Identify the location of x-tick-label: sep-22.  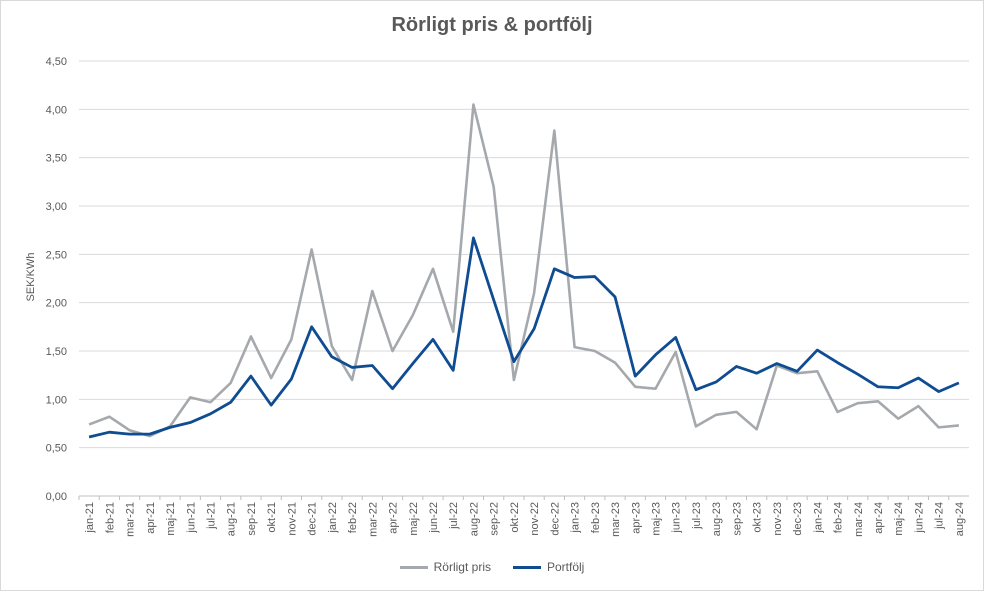
(495, 519).